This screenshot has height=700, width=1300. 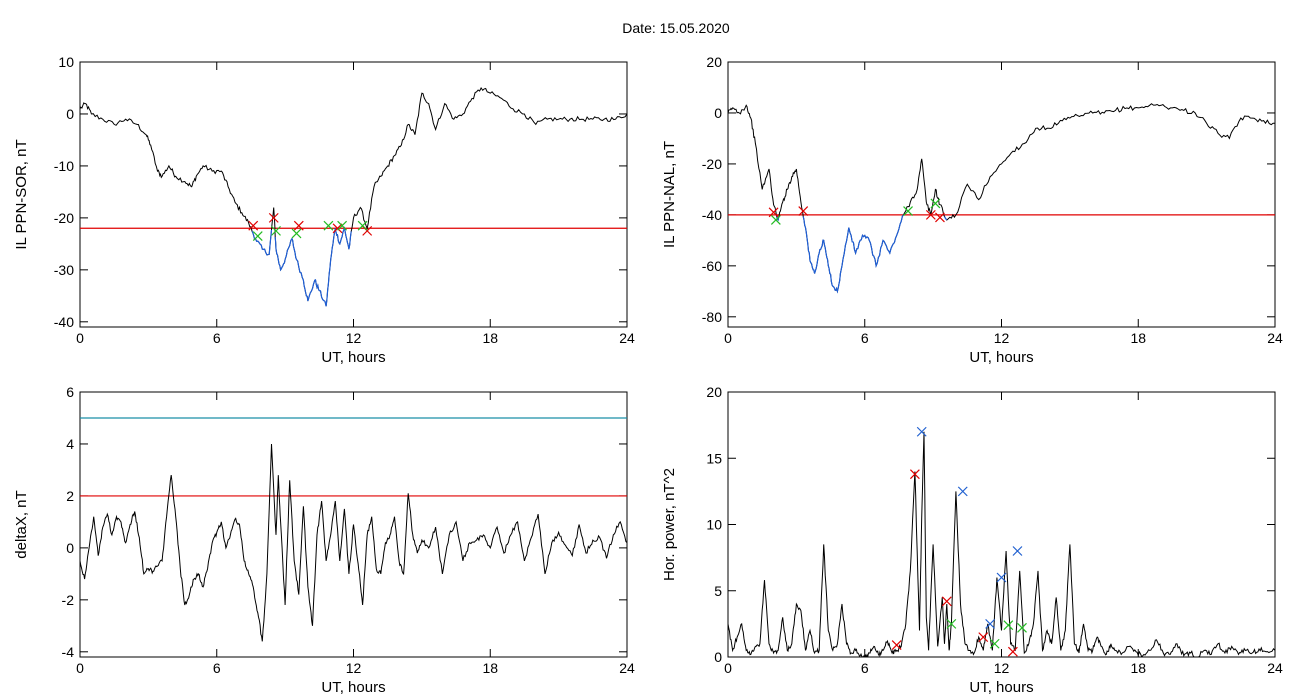 What do you see at coordinates (669, 194) in the screenshot?
I see `y-axis-label: IL PPN-NAL, nT` at bounding box center [669, 194].